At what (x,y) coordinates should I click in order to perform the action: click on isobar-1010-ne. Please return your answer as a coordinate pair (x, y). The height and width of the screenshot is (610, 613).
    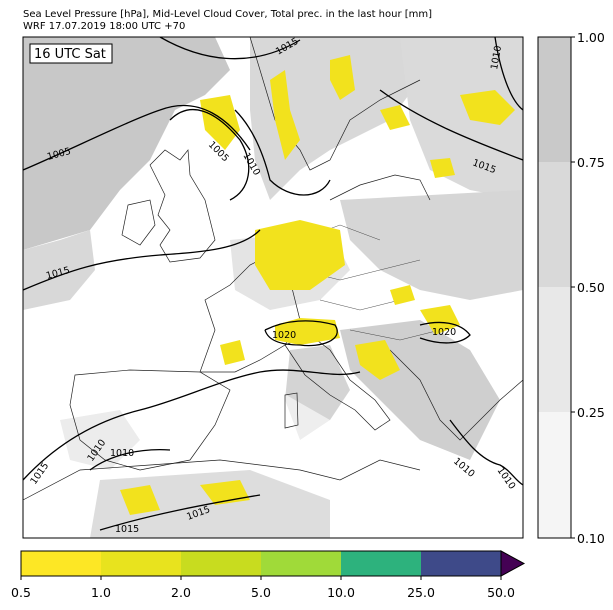
    Looking at the image, I should click on (508, 74).